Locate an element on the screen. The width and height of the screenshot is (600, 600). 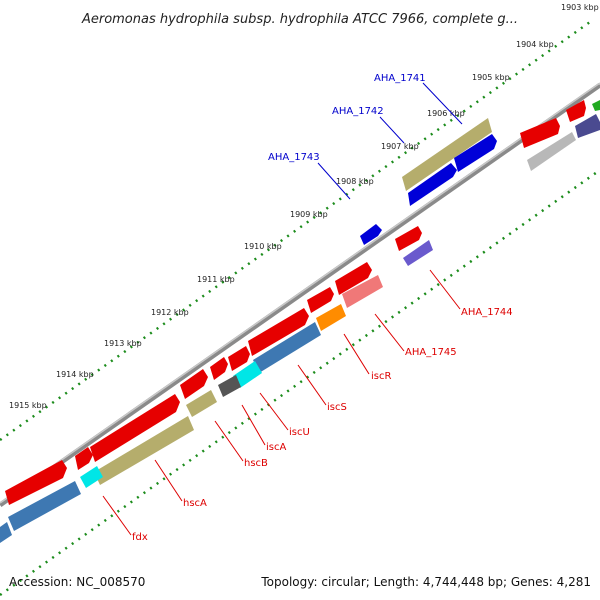
kbp-label: 1911 kbp is located at coordinates (216, 279).